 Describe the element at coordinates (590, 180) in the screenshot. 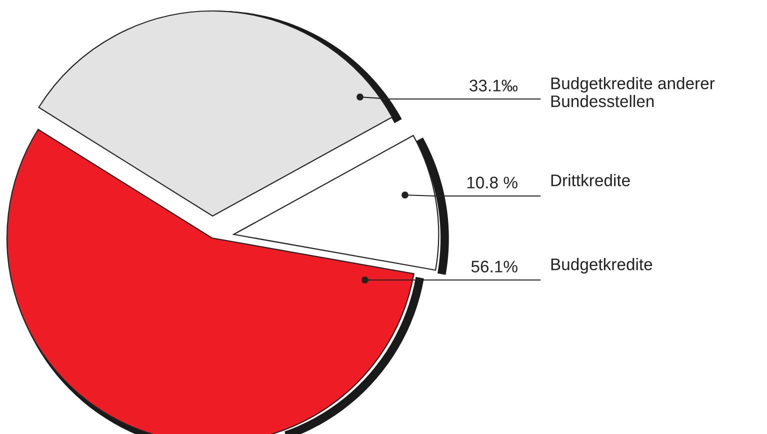

I see `slice-label: Drittkredite` at that location.